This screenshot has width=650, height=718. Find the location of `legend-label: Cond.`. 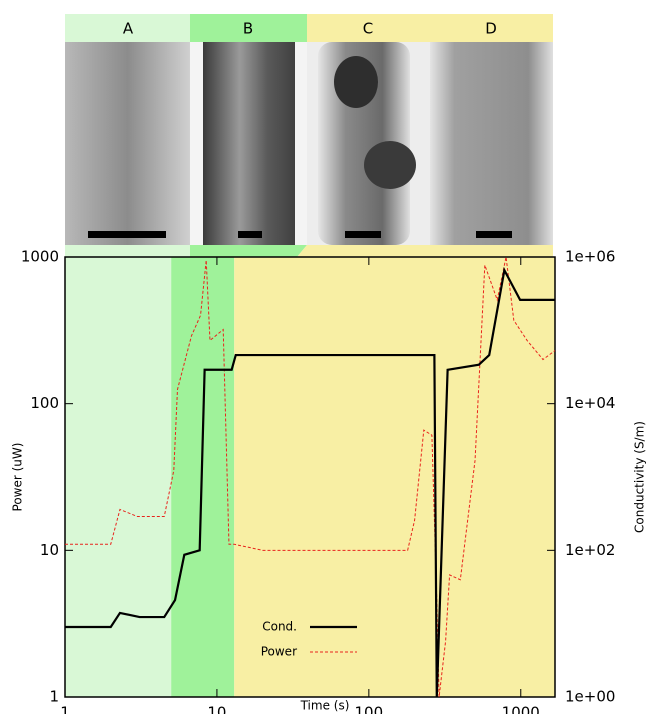

legend-label: Cond. is located at coordinates (279, 627).